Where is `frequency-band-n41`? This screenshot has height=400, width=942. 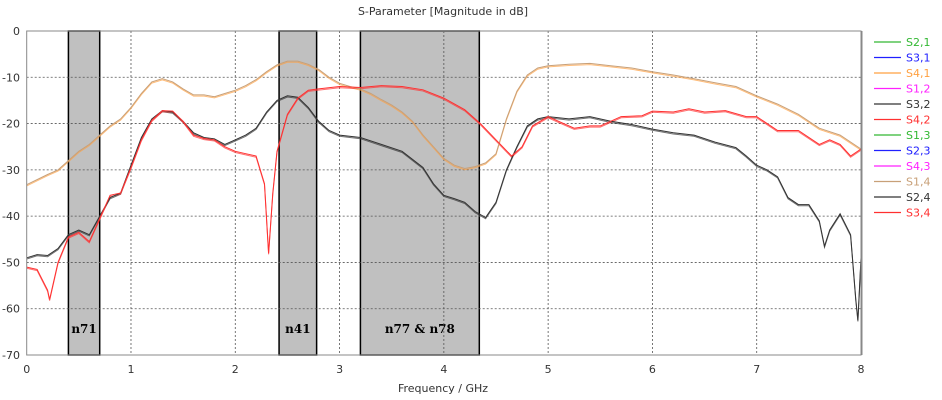 frequency-band-n41 is located at coordinates (298, 193).